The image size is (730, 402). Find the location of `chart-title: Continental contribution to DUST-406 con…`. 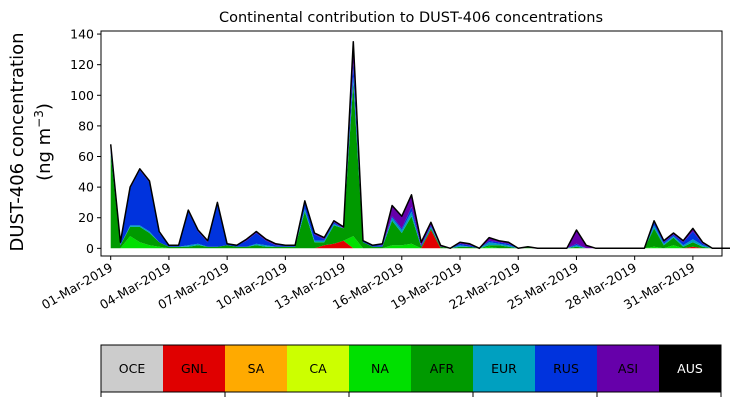

chart-title: Continental contribution to DUST-406 con… is located at coordinates (411, 18).